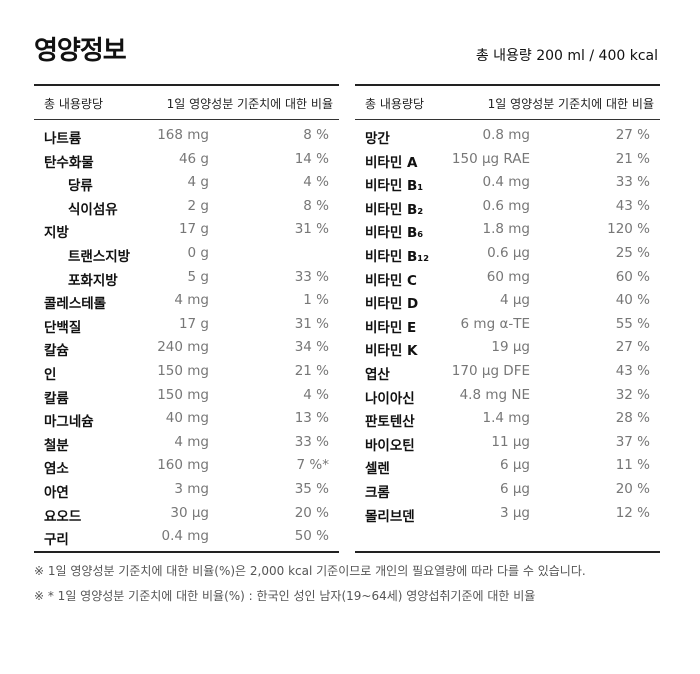  What do you see at coordinates (391, 327) in the screenshot?
I see `nutrient-name: 비타민 E` at bounding box center [391, 327].